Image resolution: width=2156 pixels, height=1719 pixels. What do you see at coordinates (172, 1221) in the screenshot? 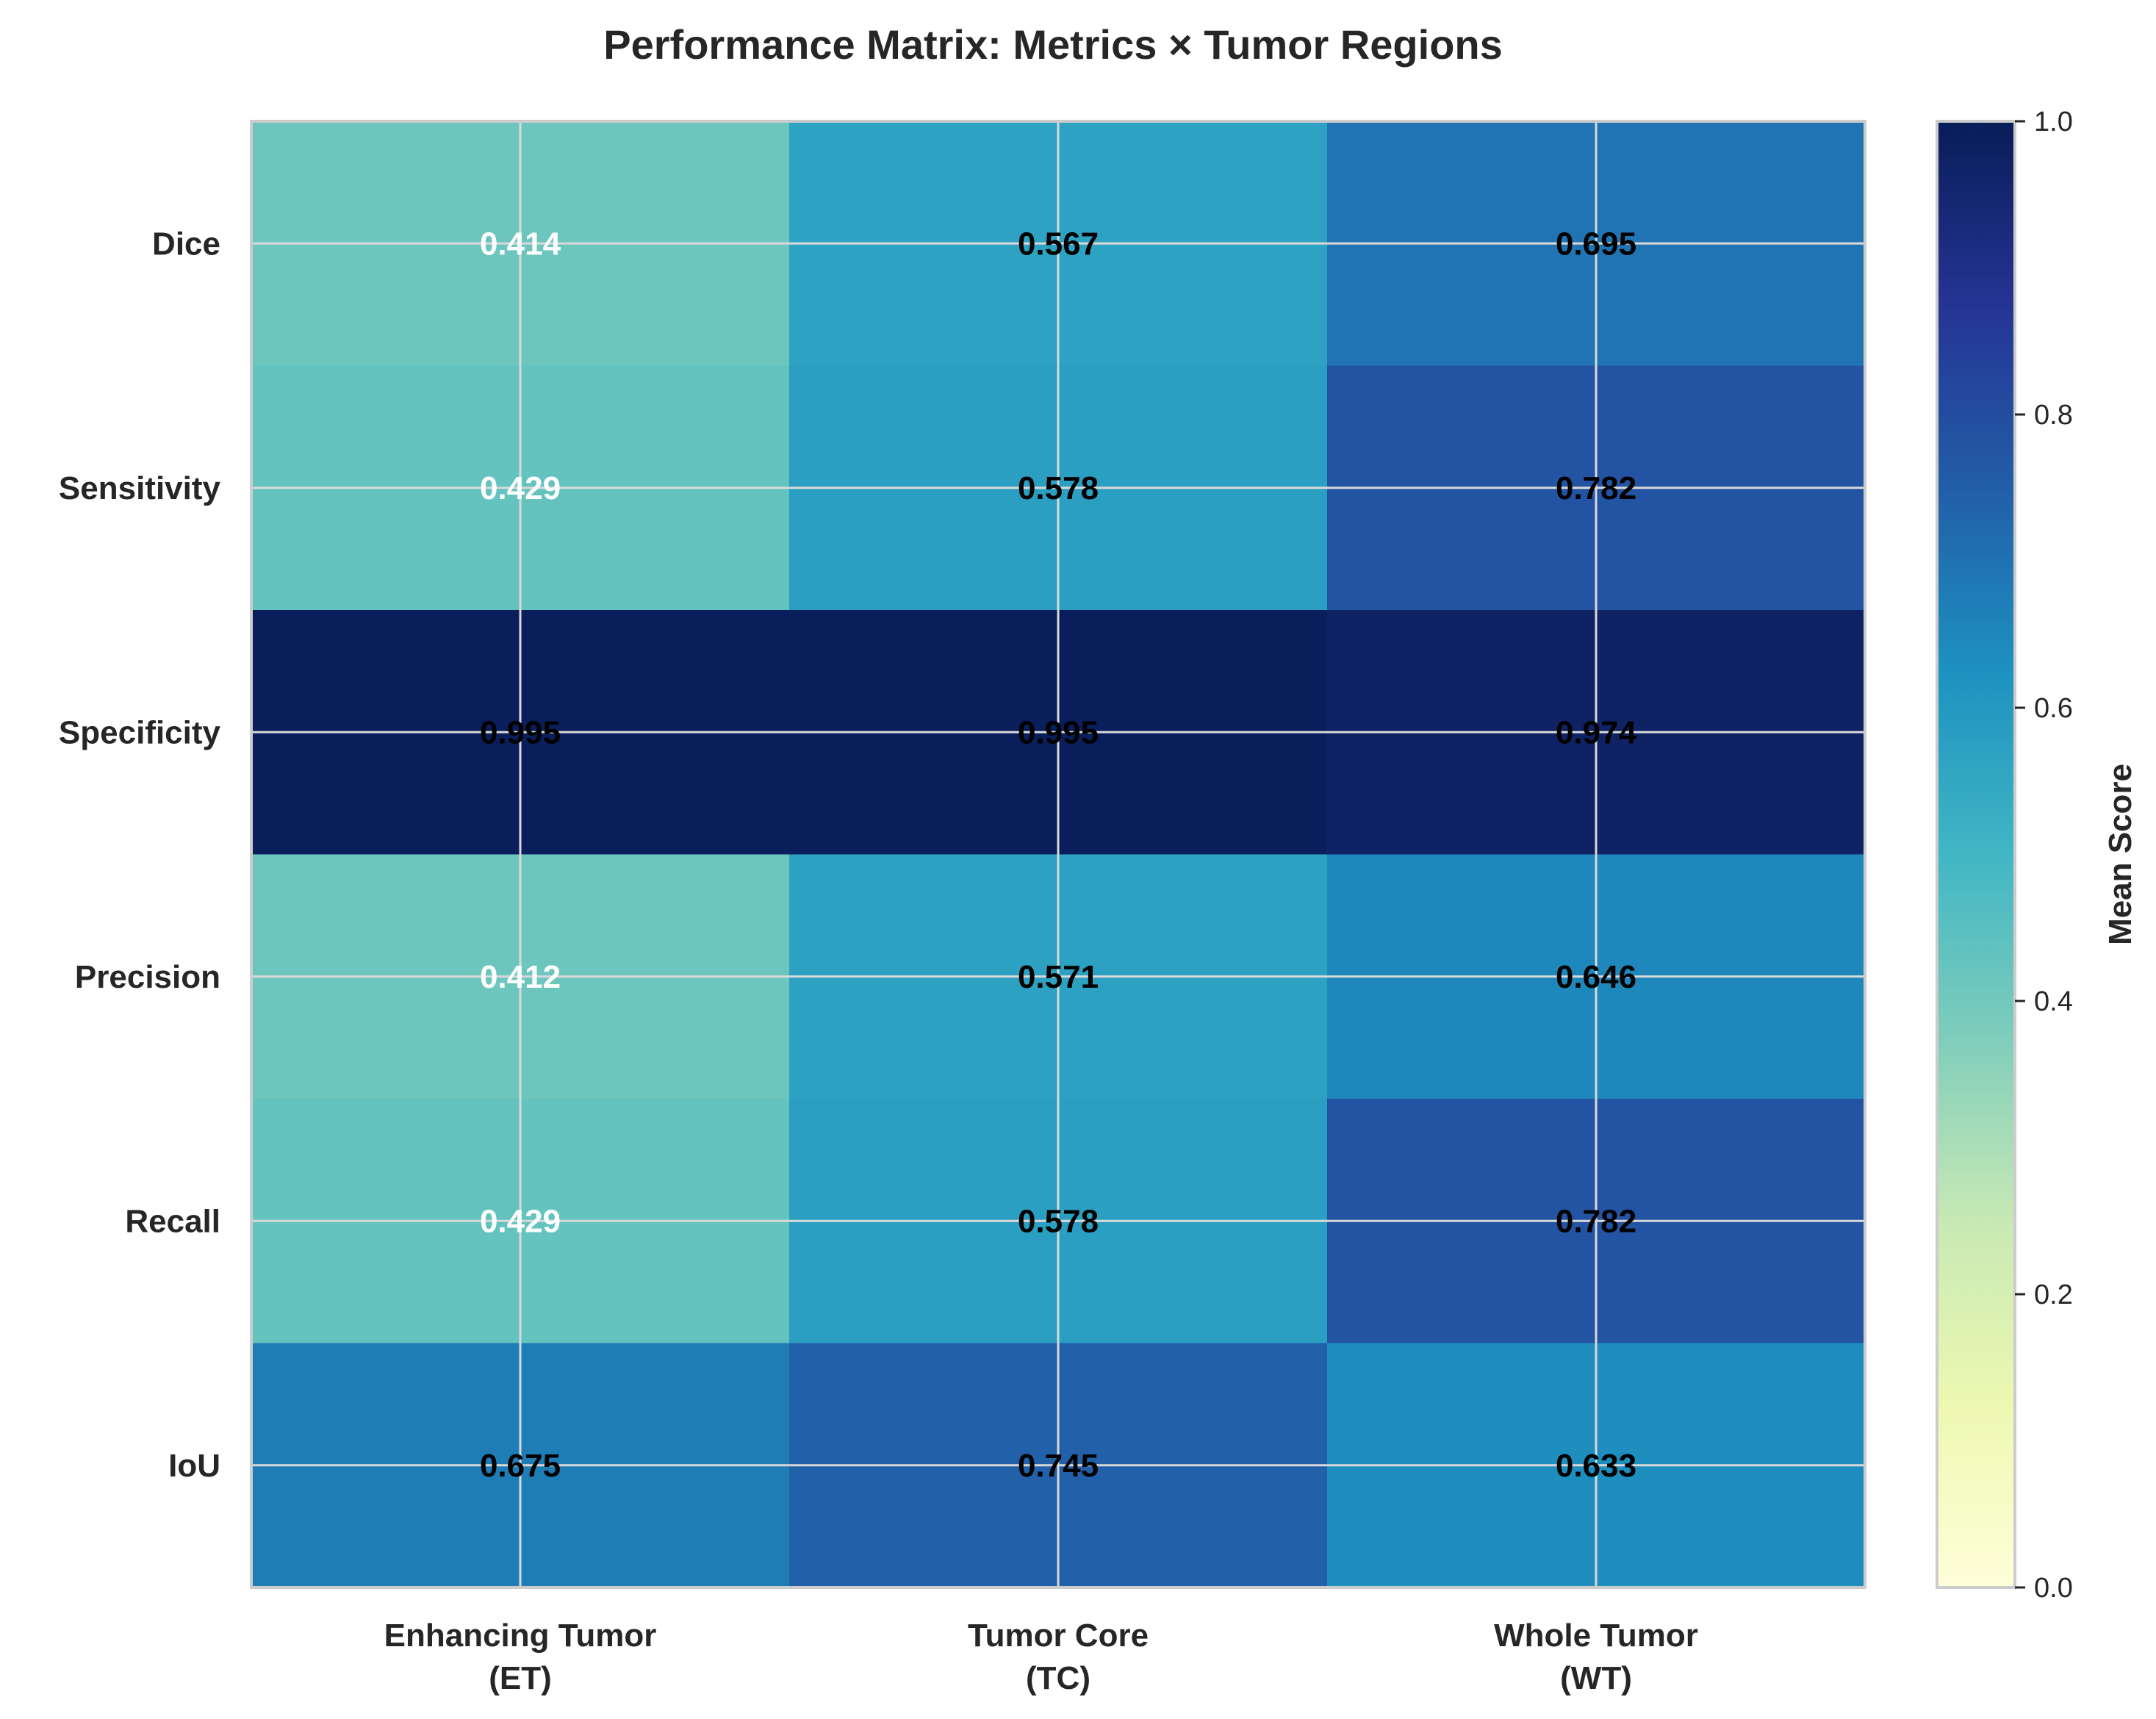
I see `row-label: Recall` at bounding box center [172, 1221].